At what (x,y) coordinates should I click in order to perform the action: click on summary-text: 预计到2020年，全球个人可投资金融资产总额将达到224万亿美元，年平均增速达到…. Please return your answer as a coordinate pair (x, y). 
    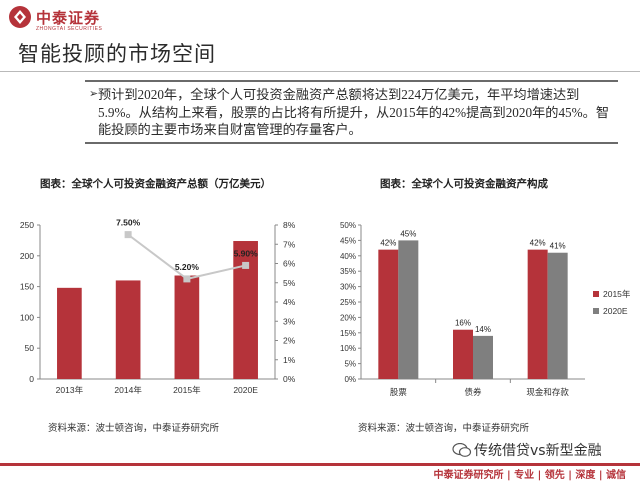
    Looking at the image, I should click on (354, 112).